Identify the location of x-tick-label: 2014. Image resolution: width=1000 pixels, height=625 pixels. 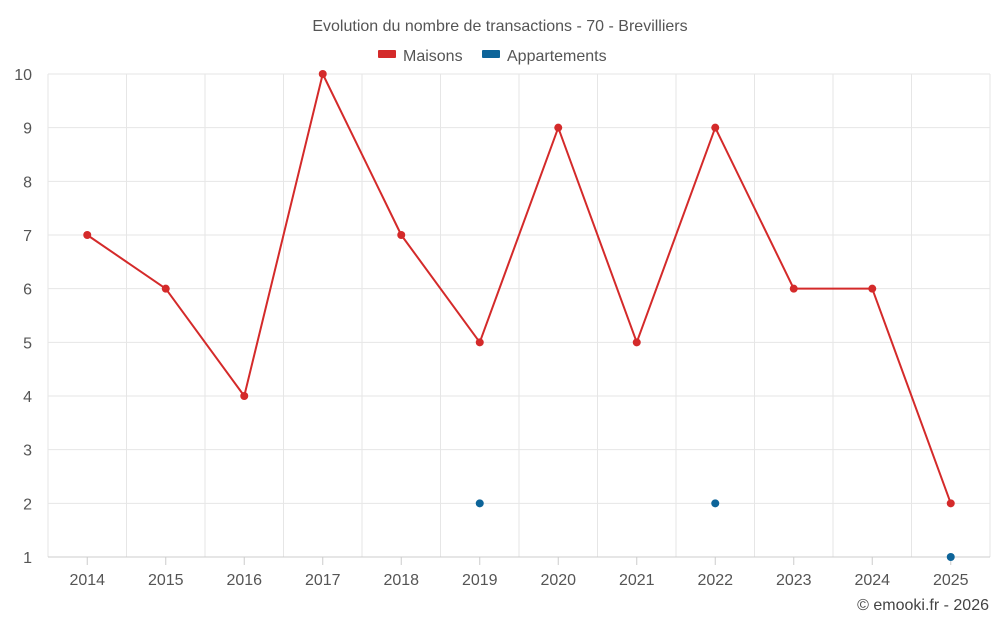
(87, 580).